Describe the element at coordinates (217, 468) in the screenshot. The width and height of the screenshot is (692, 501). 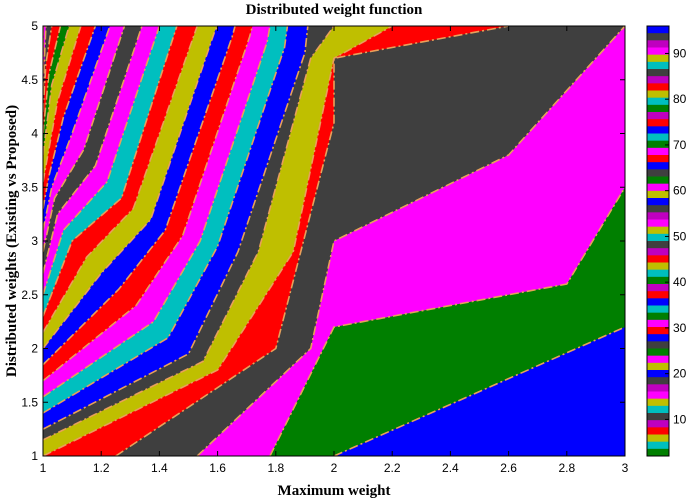
I see `x-tick-label: 1.6` at that location.